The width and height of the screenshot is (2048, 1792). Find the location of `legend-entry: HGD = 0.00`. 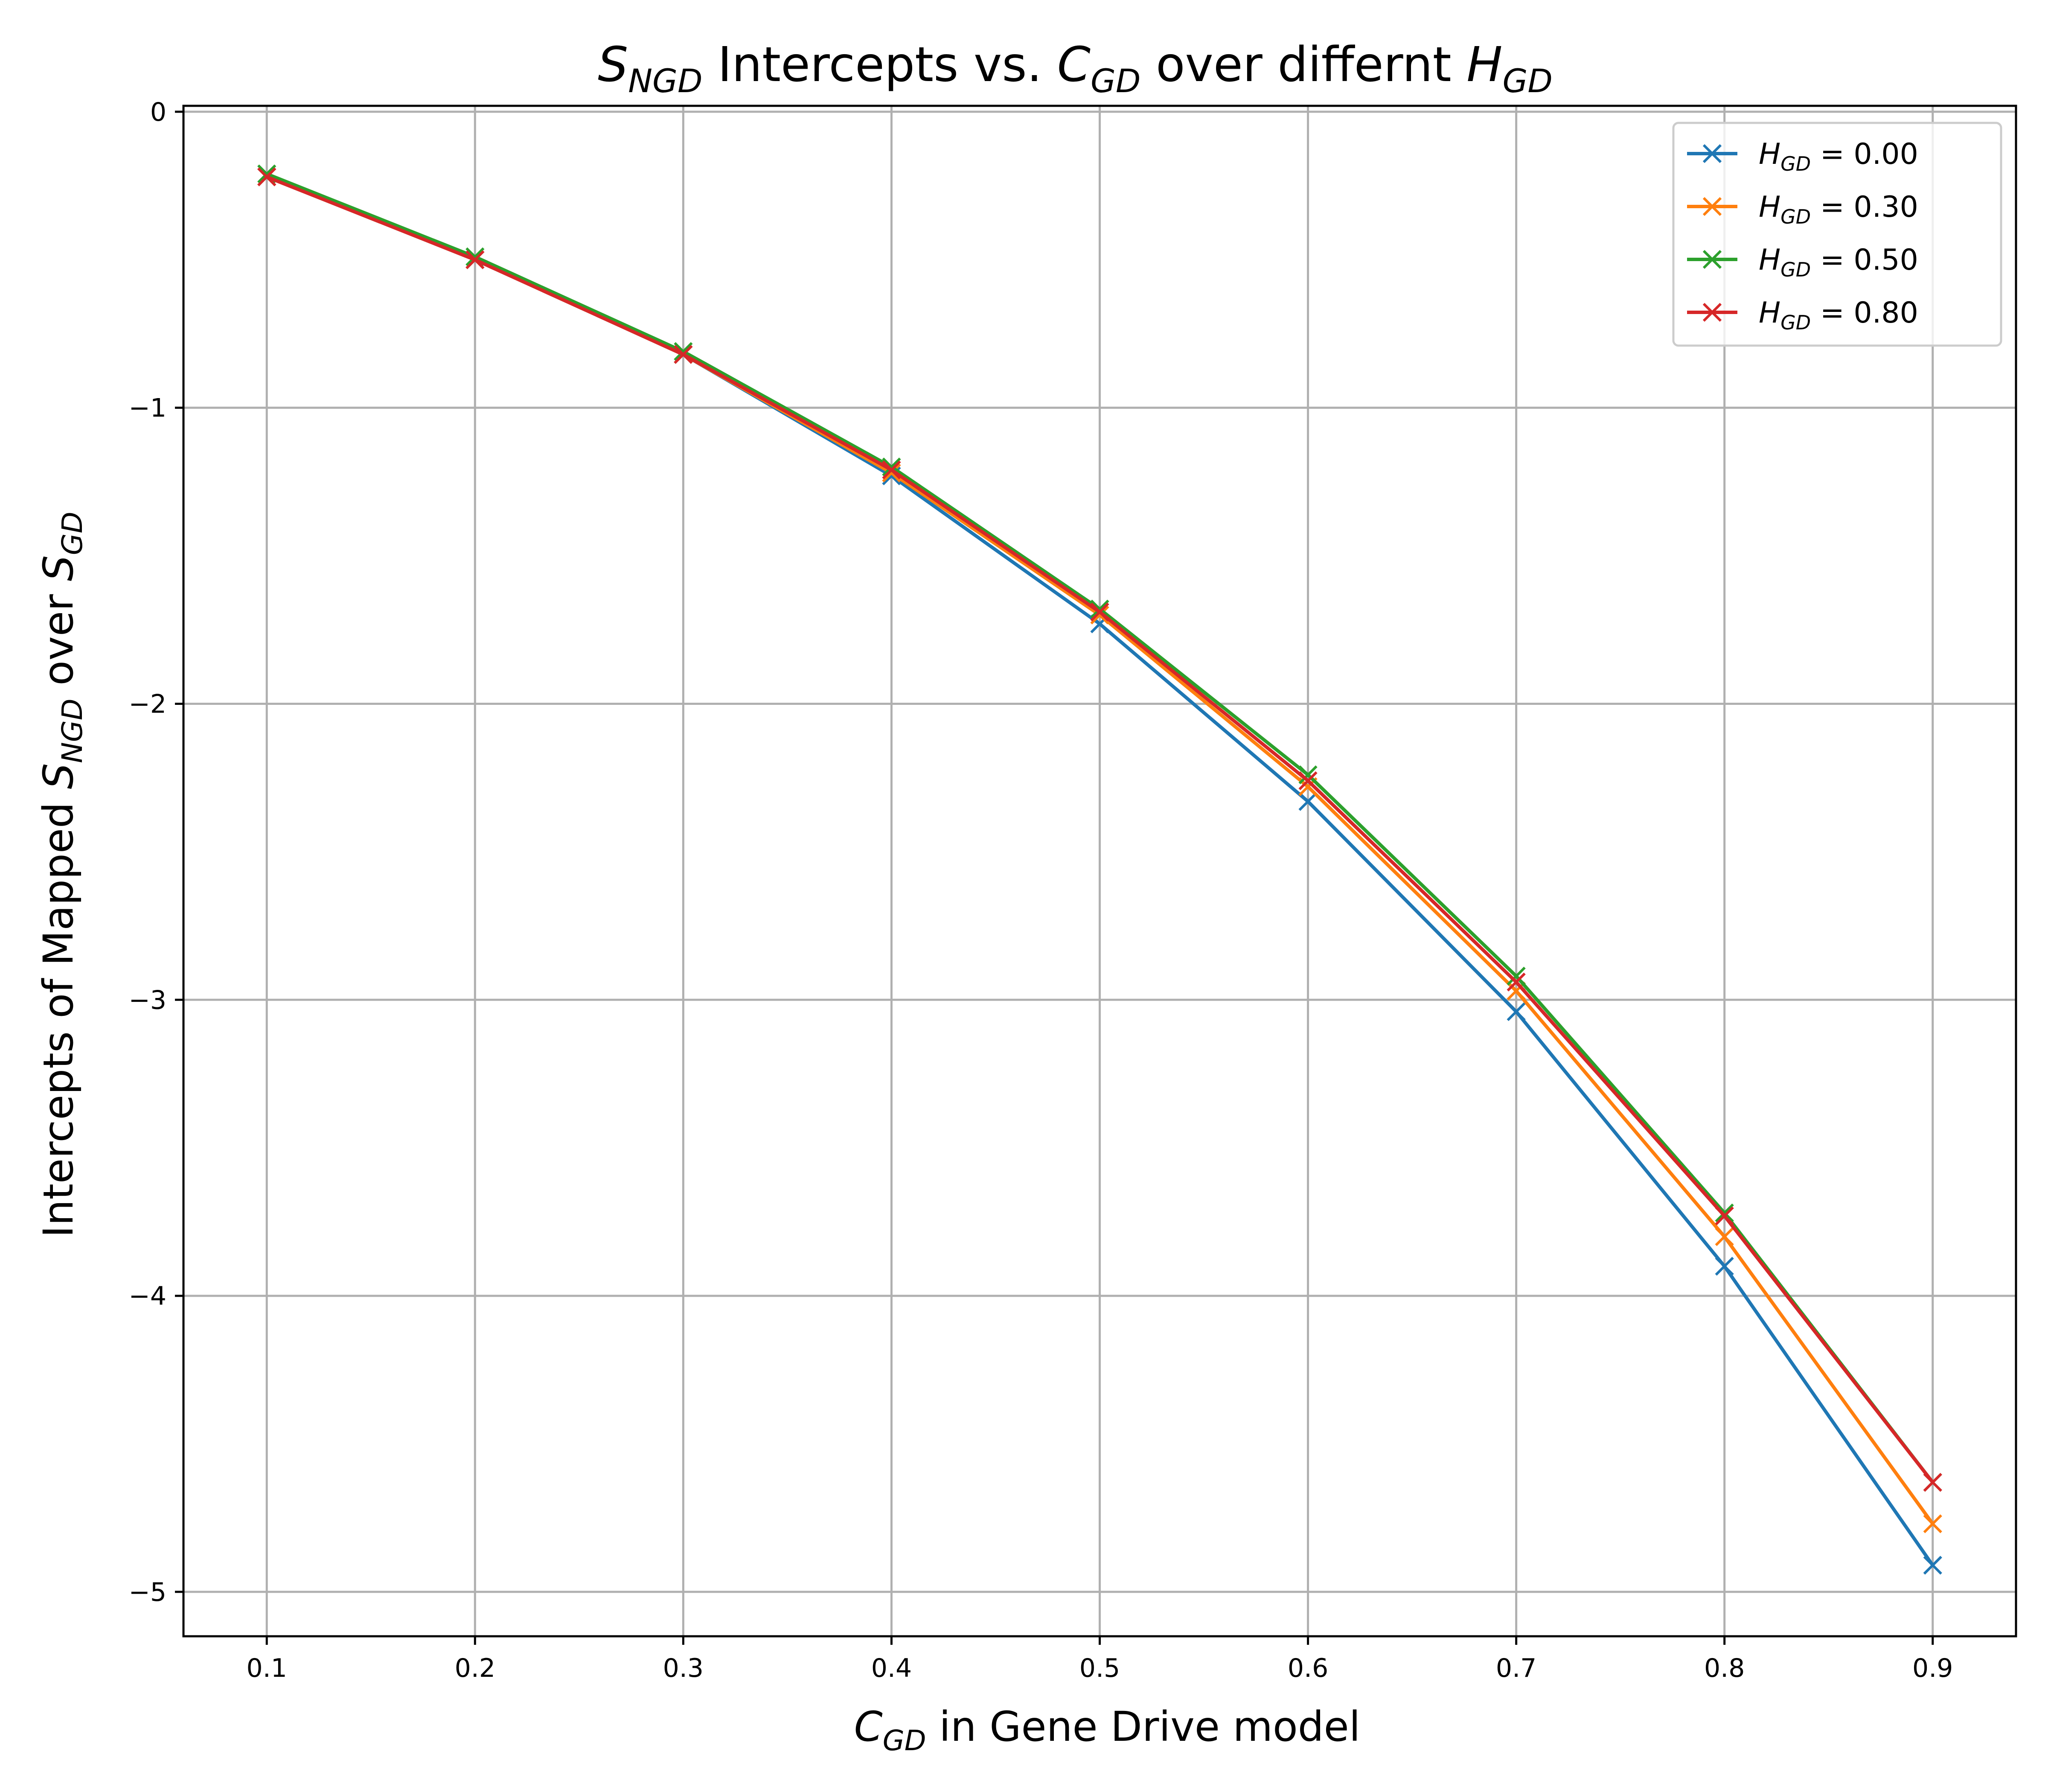

legend-entry: HGD = 0.00 is located at coordinates (1803, 156).